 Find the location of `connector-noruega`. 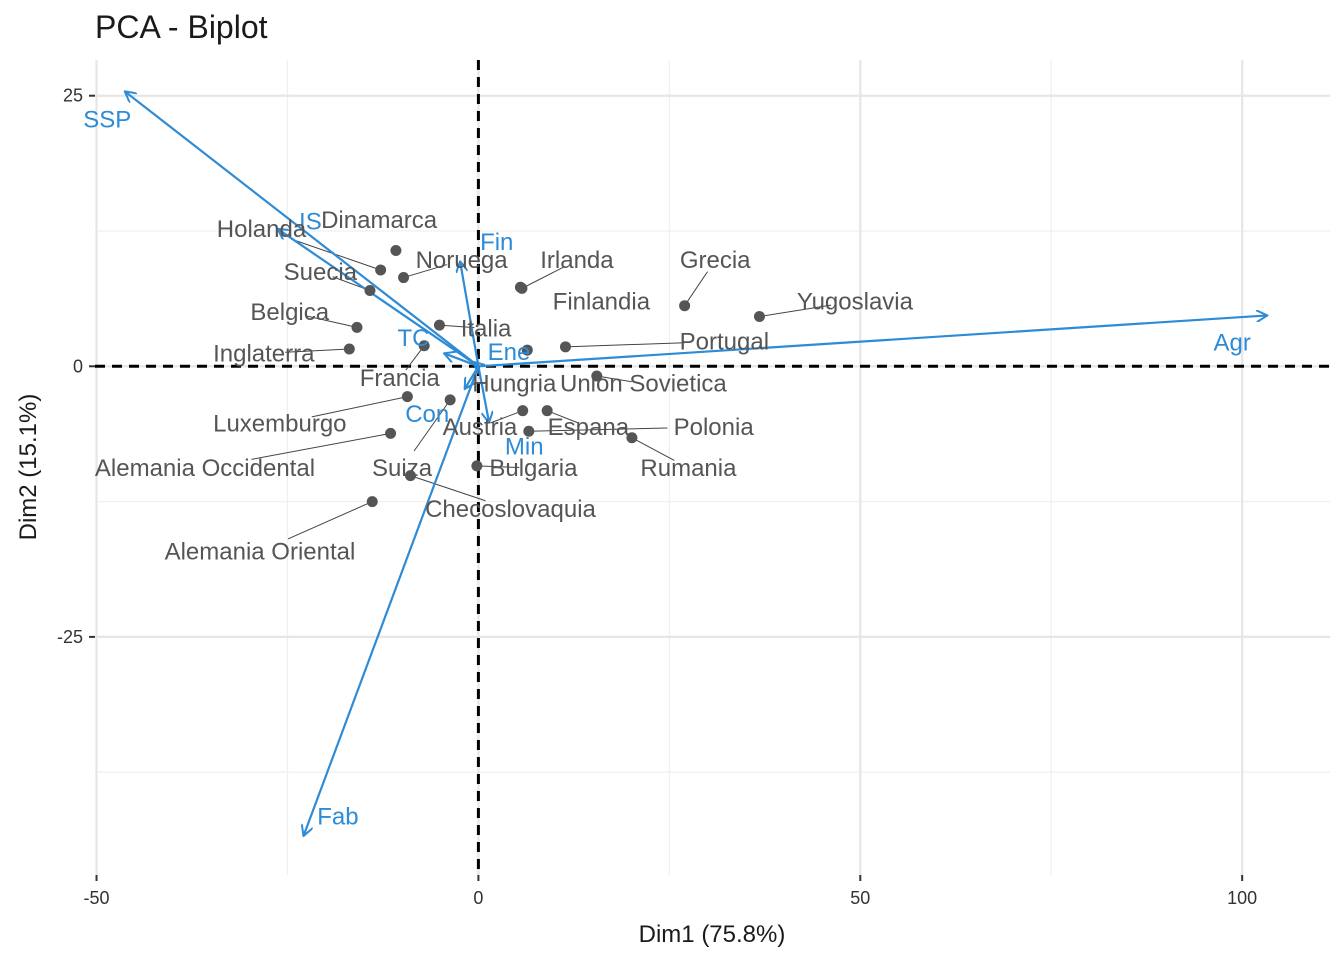

connector-noruega is located at coordinates (425, 271).